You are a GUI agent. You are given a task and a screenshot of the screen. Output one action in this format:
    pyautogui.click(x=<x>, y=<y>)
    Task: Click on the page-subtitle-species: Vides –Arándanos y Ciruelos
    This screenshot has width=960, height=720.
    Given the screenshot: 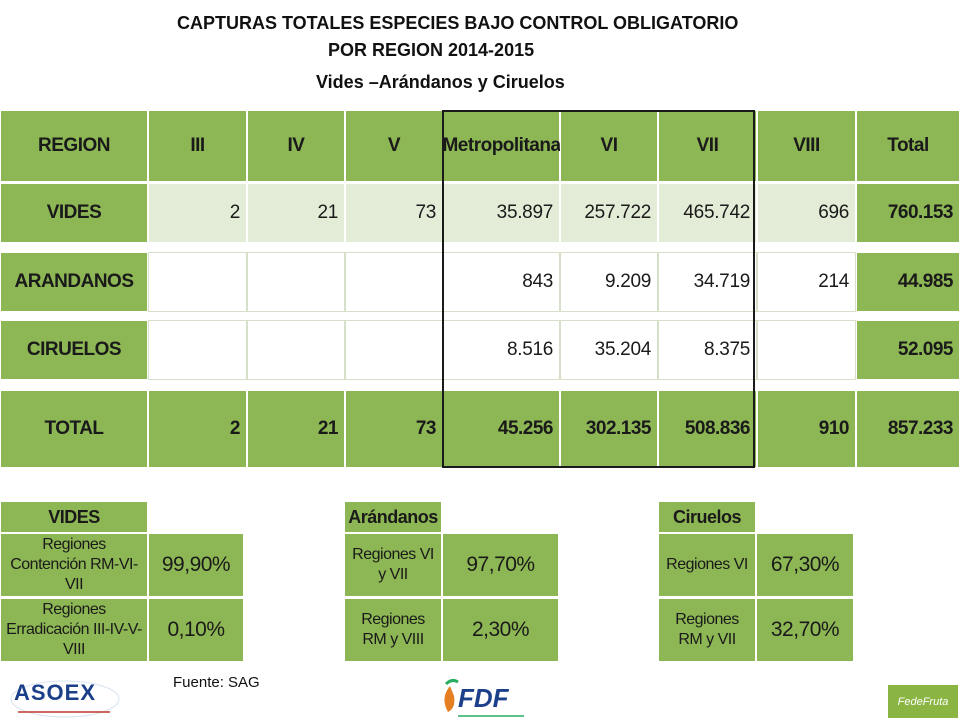 What is the action you would take?
    pyautogui.click(x=440, y=82)
    